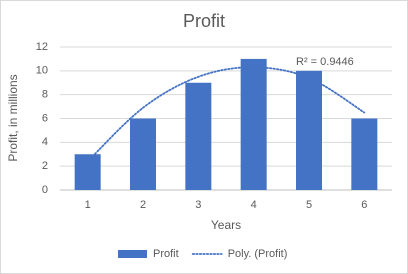  I want to click on x-tick-label: 3, so click(198, 205).